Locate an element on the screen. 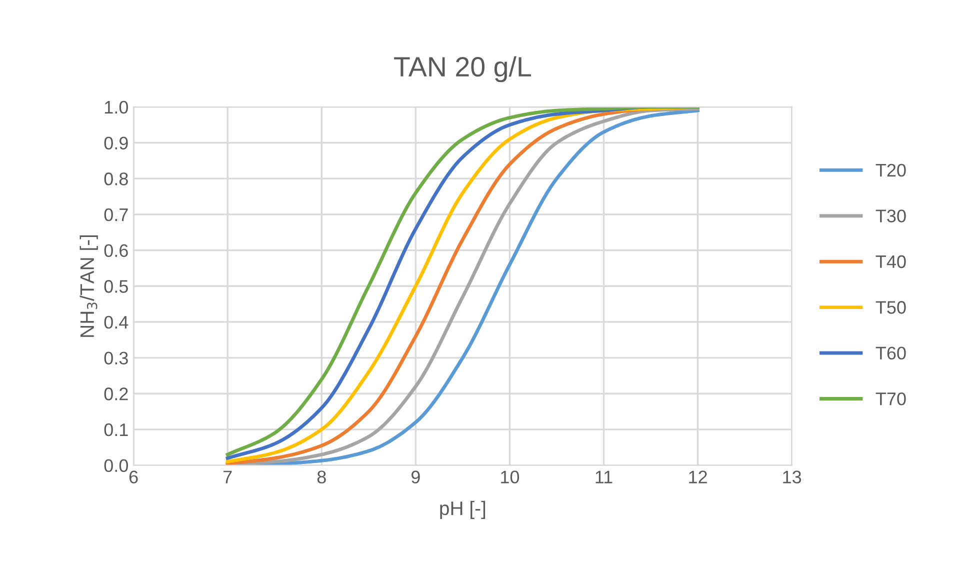 The height and width of the screenshot is (578, 954). y-tick-label: 0.6 is located at coordinates (116, 250).